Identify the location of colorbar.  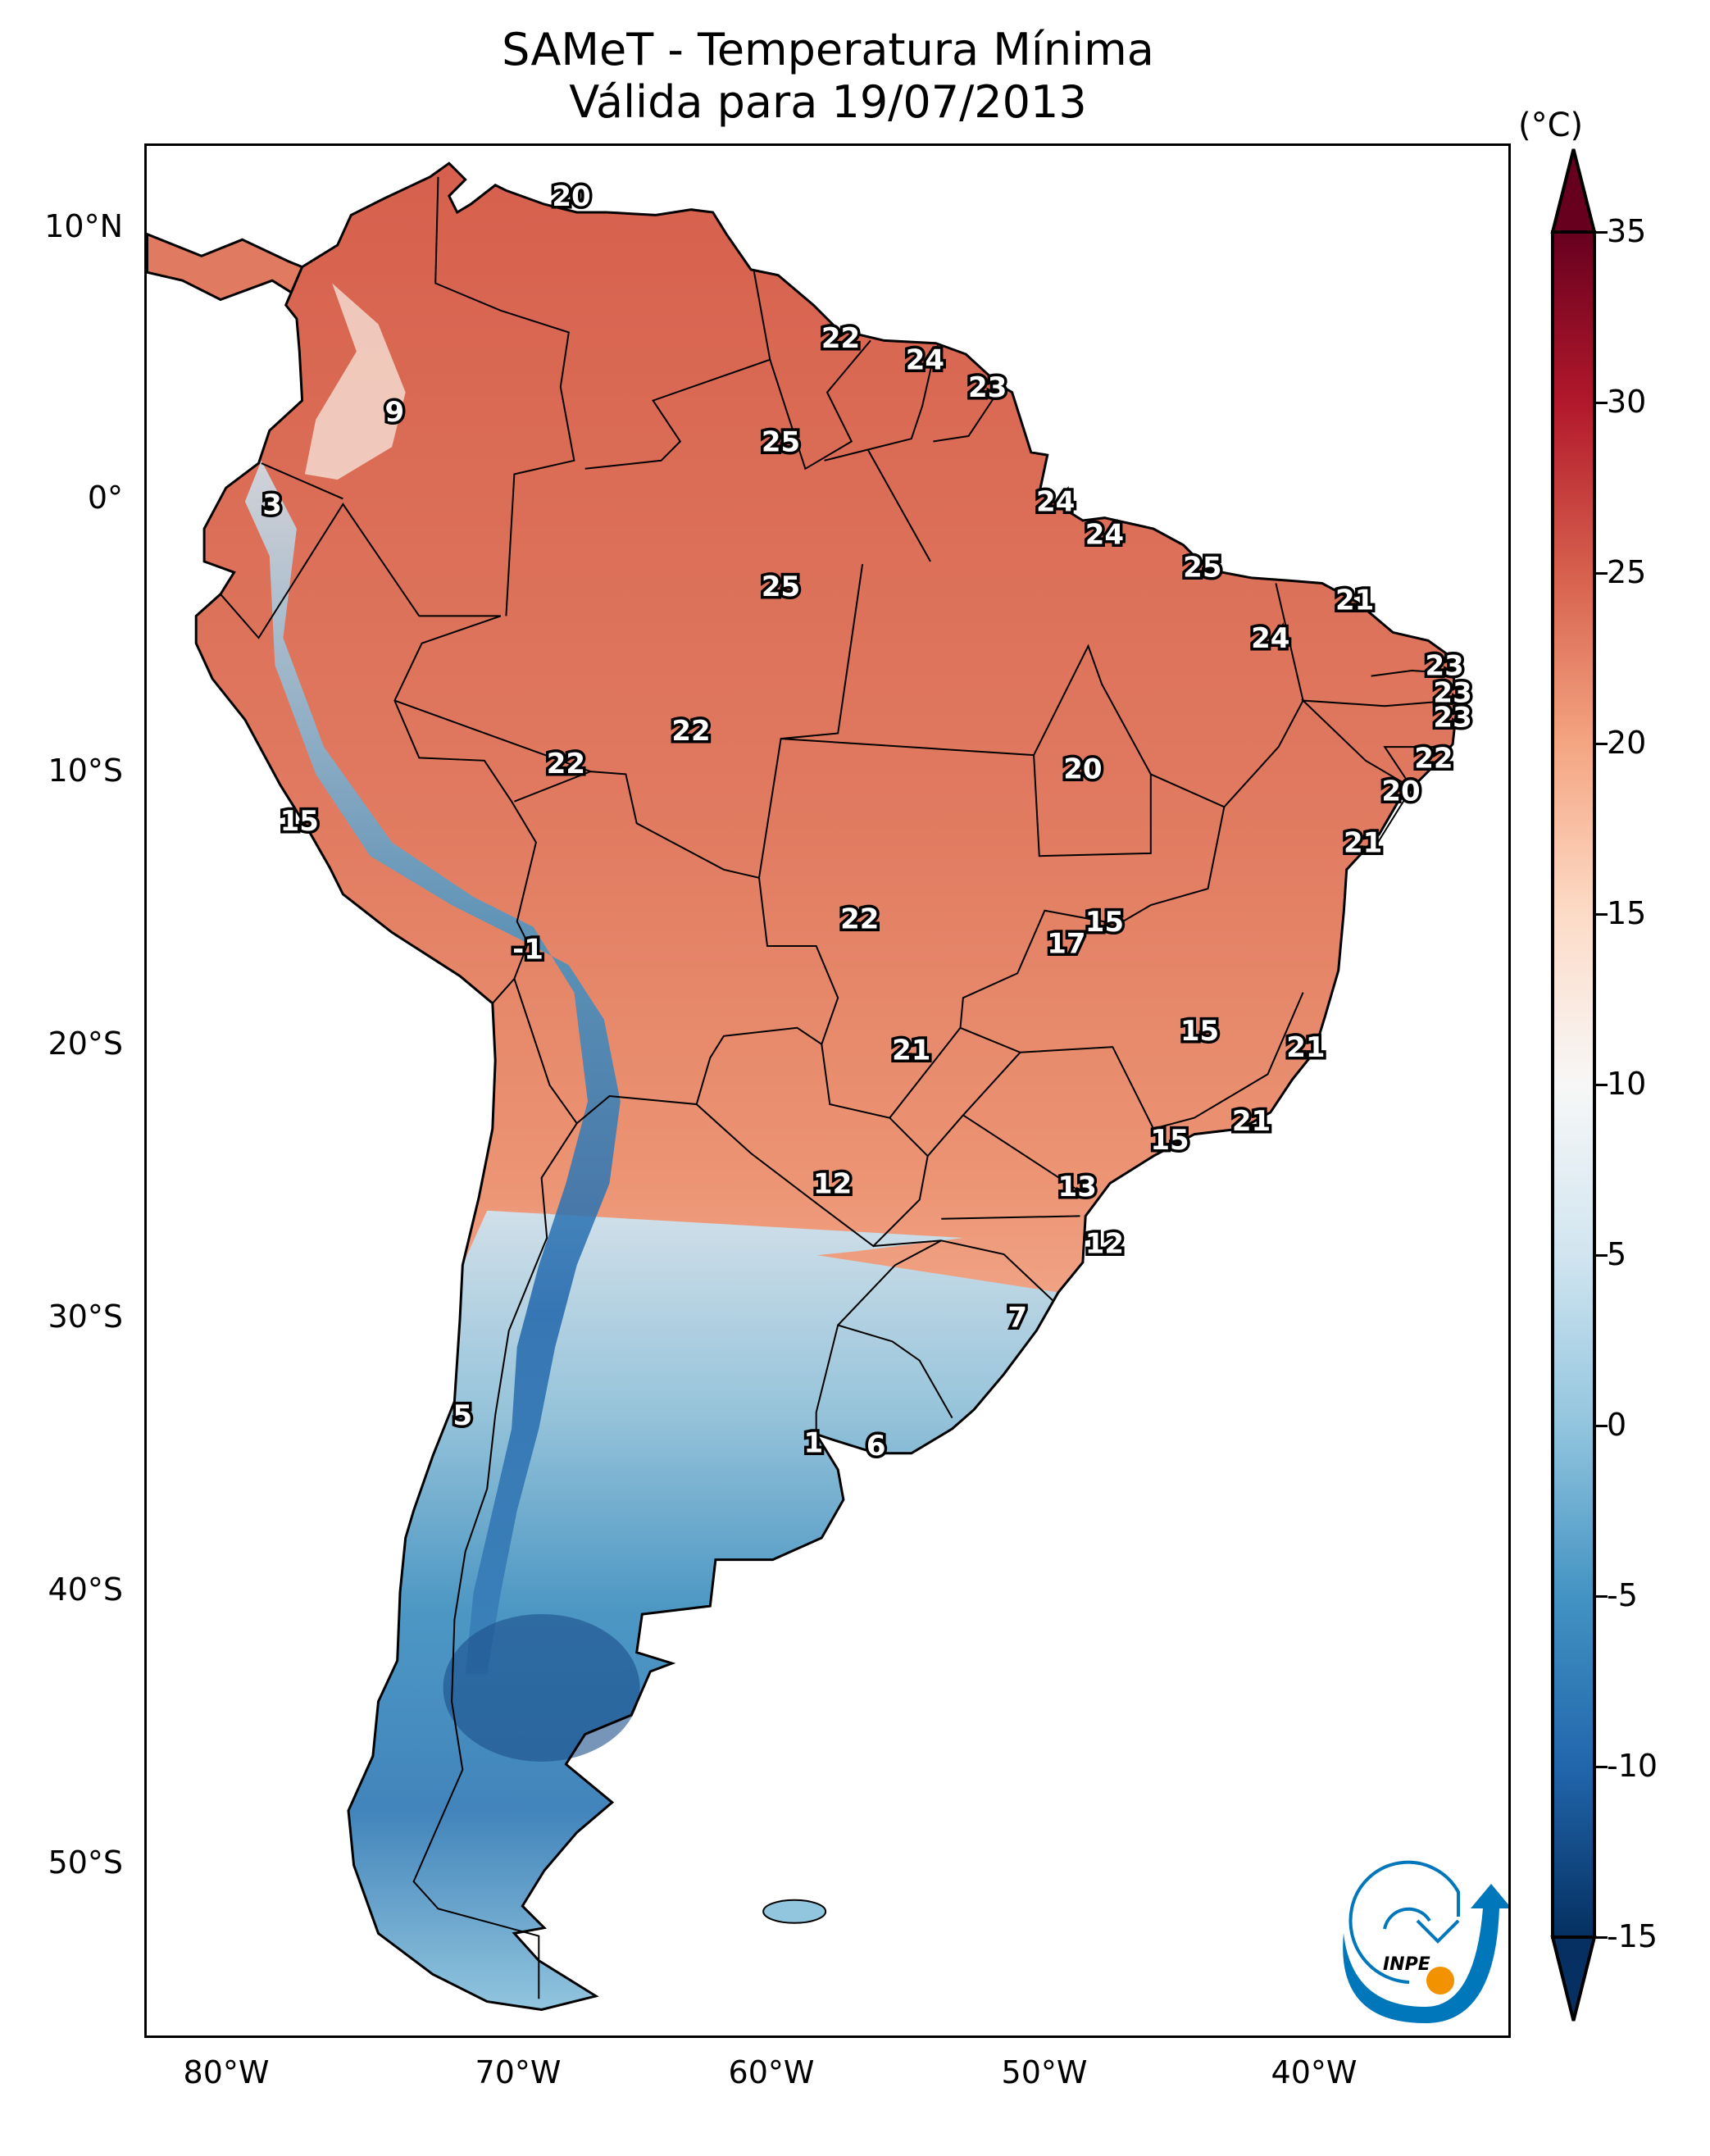
(1573, 1085).